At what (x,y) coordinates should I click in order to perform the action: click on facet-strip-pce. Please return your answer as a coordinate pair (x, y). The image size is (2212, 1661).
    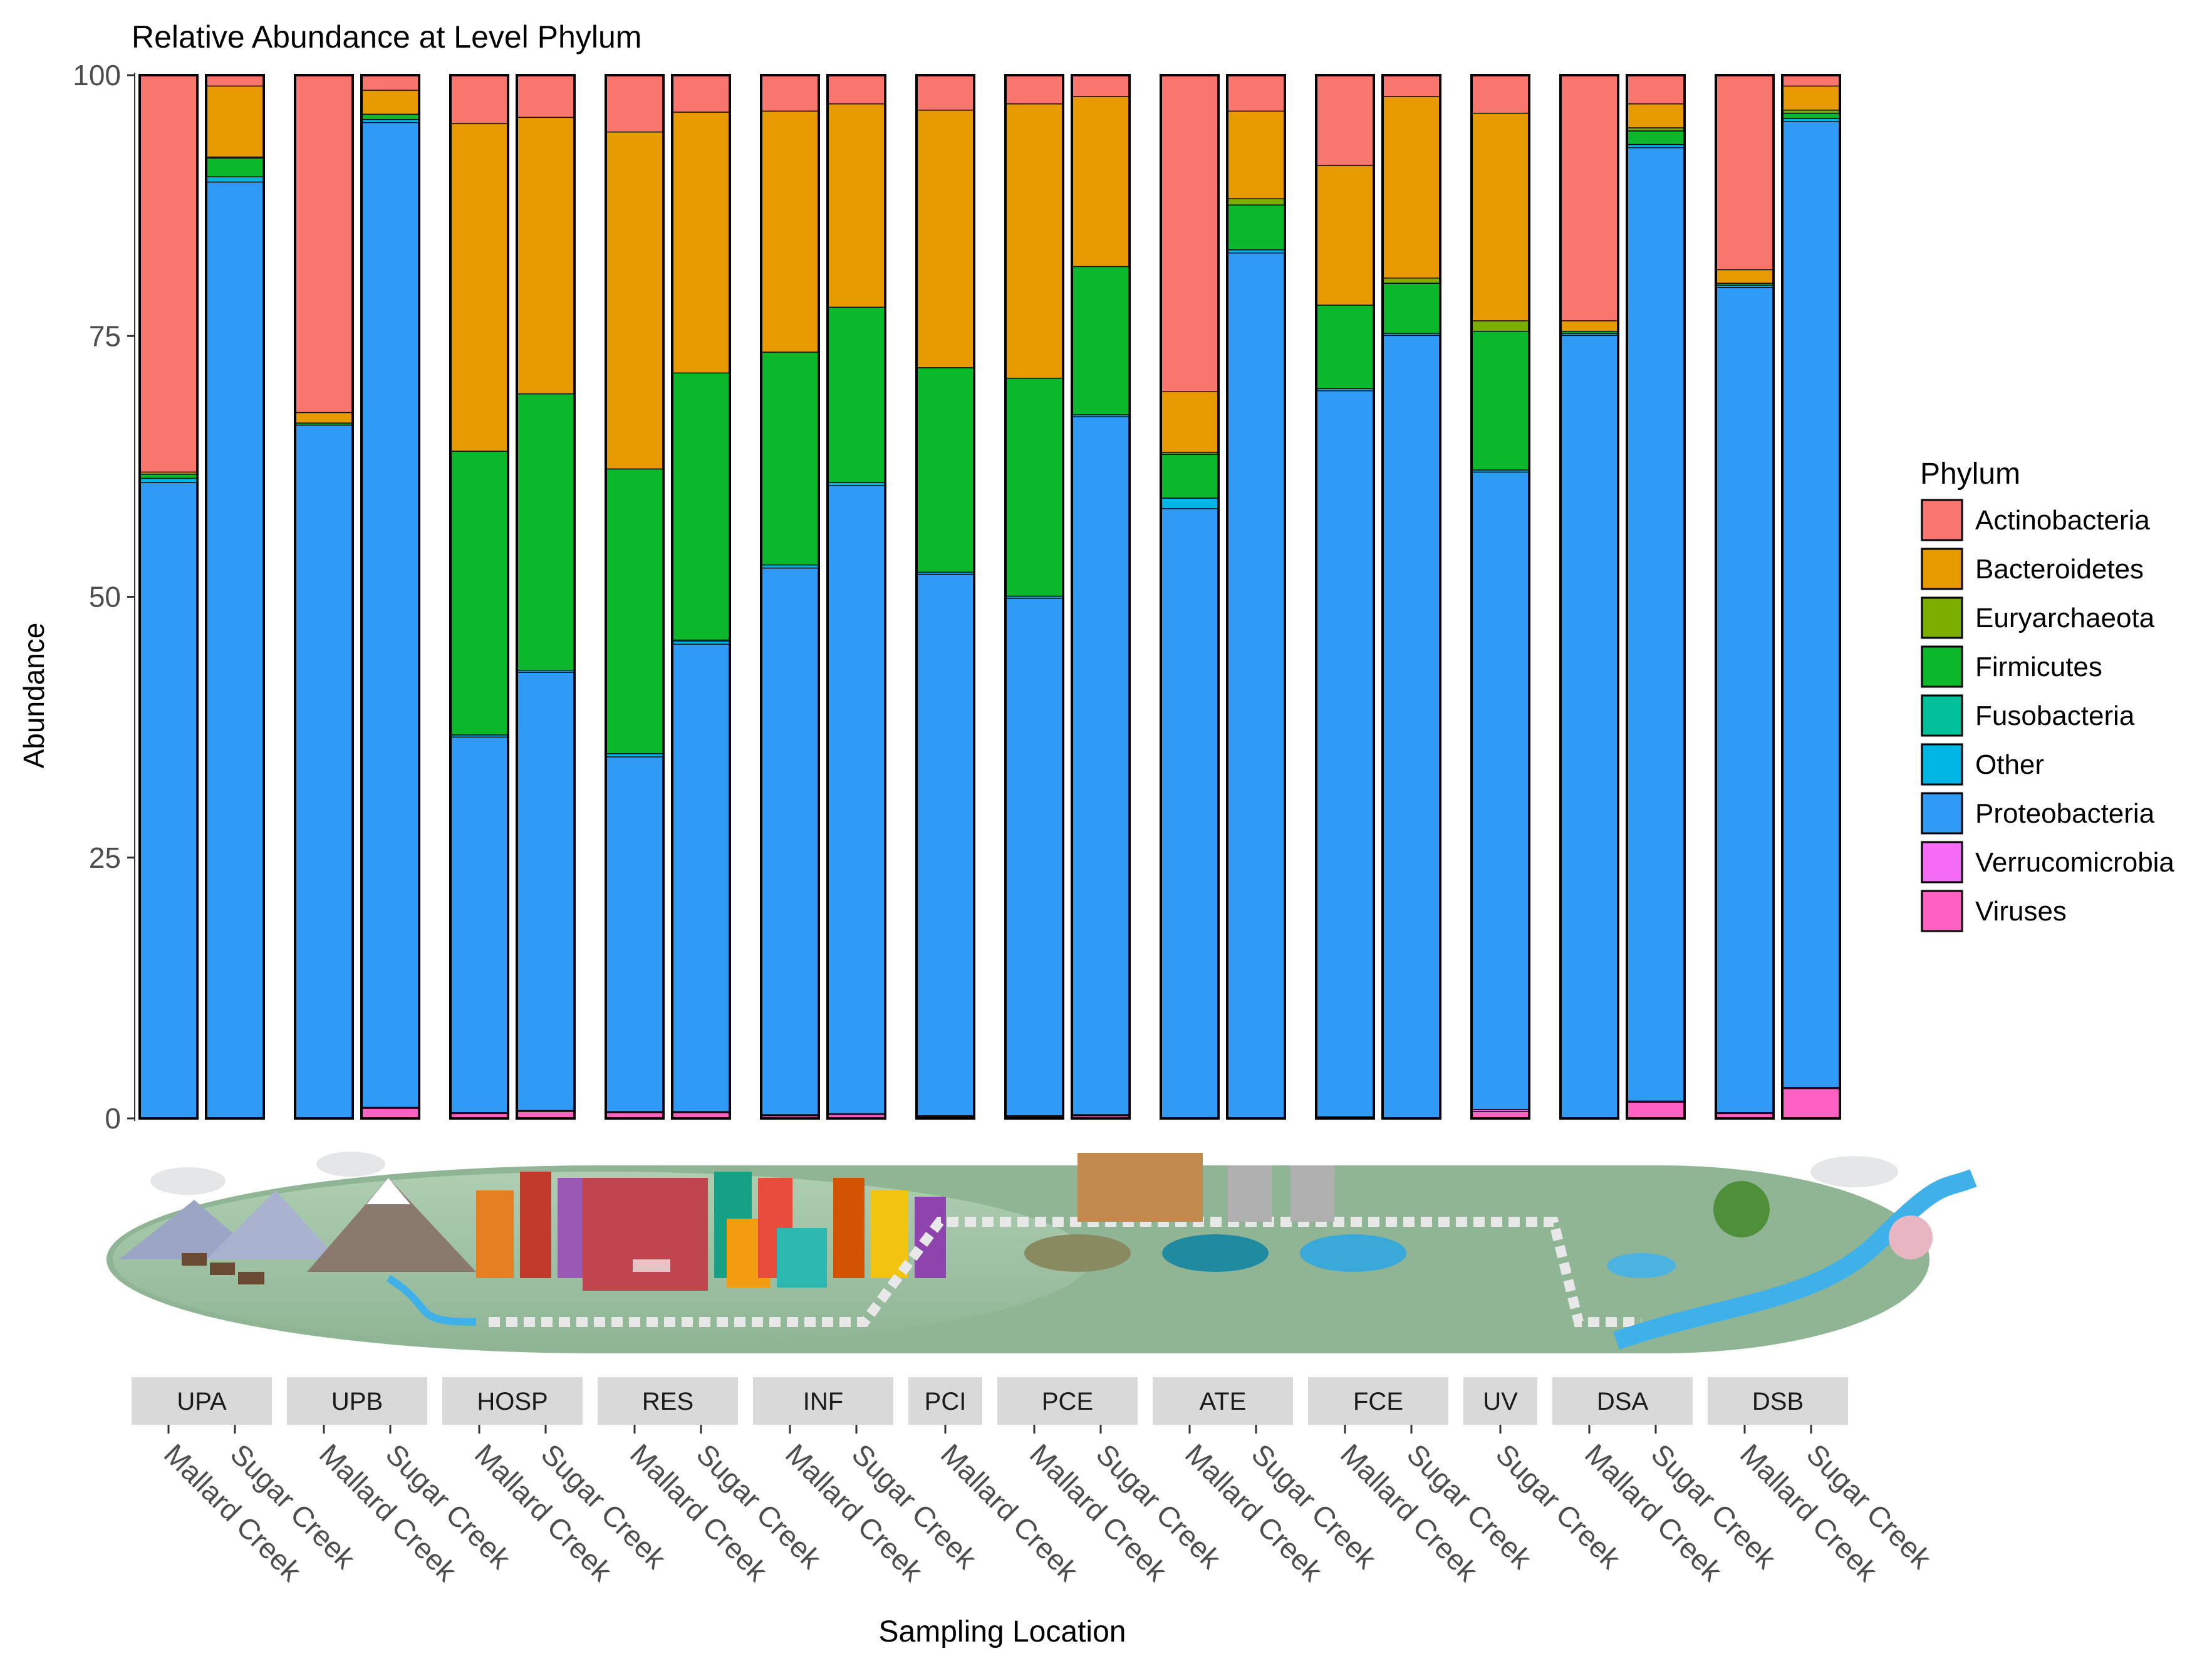
    Looking at the image, I should click on (1067, 1401).